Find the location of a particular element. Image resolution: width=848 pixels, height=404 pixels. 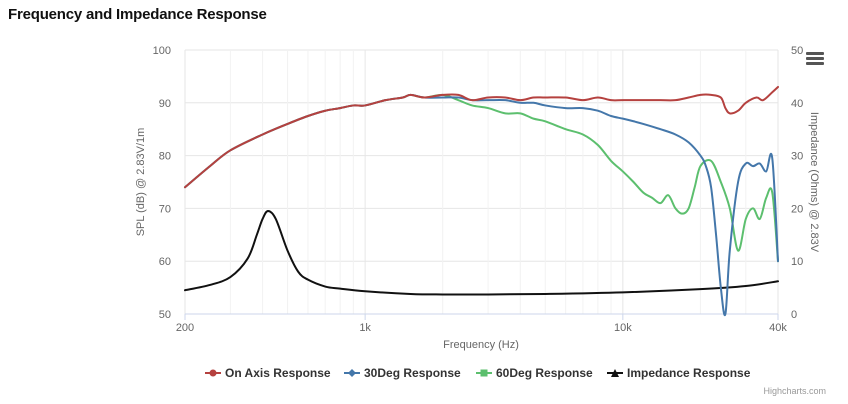

y-tick-label: 60 is located at coordinates (165, 262).